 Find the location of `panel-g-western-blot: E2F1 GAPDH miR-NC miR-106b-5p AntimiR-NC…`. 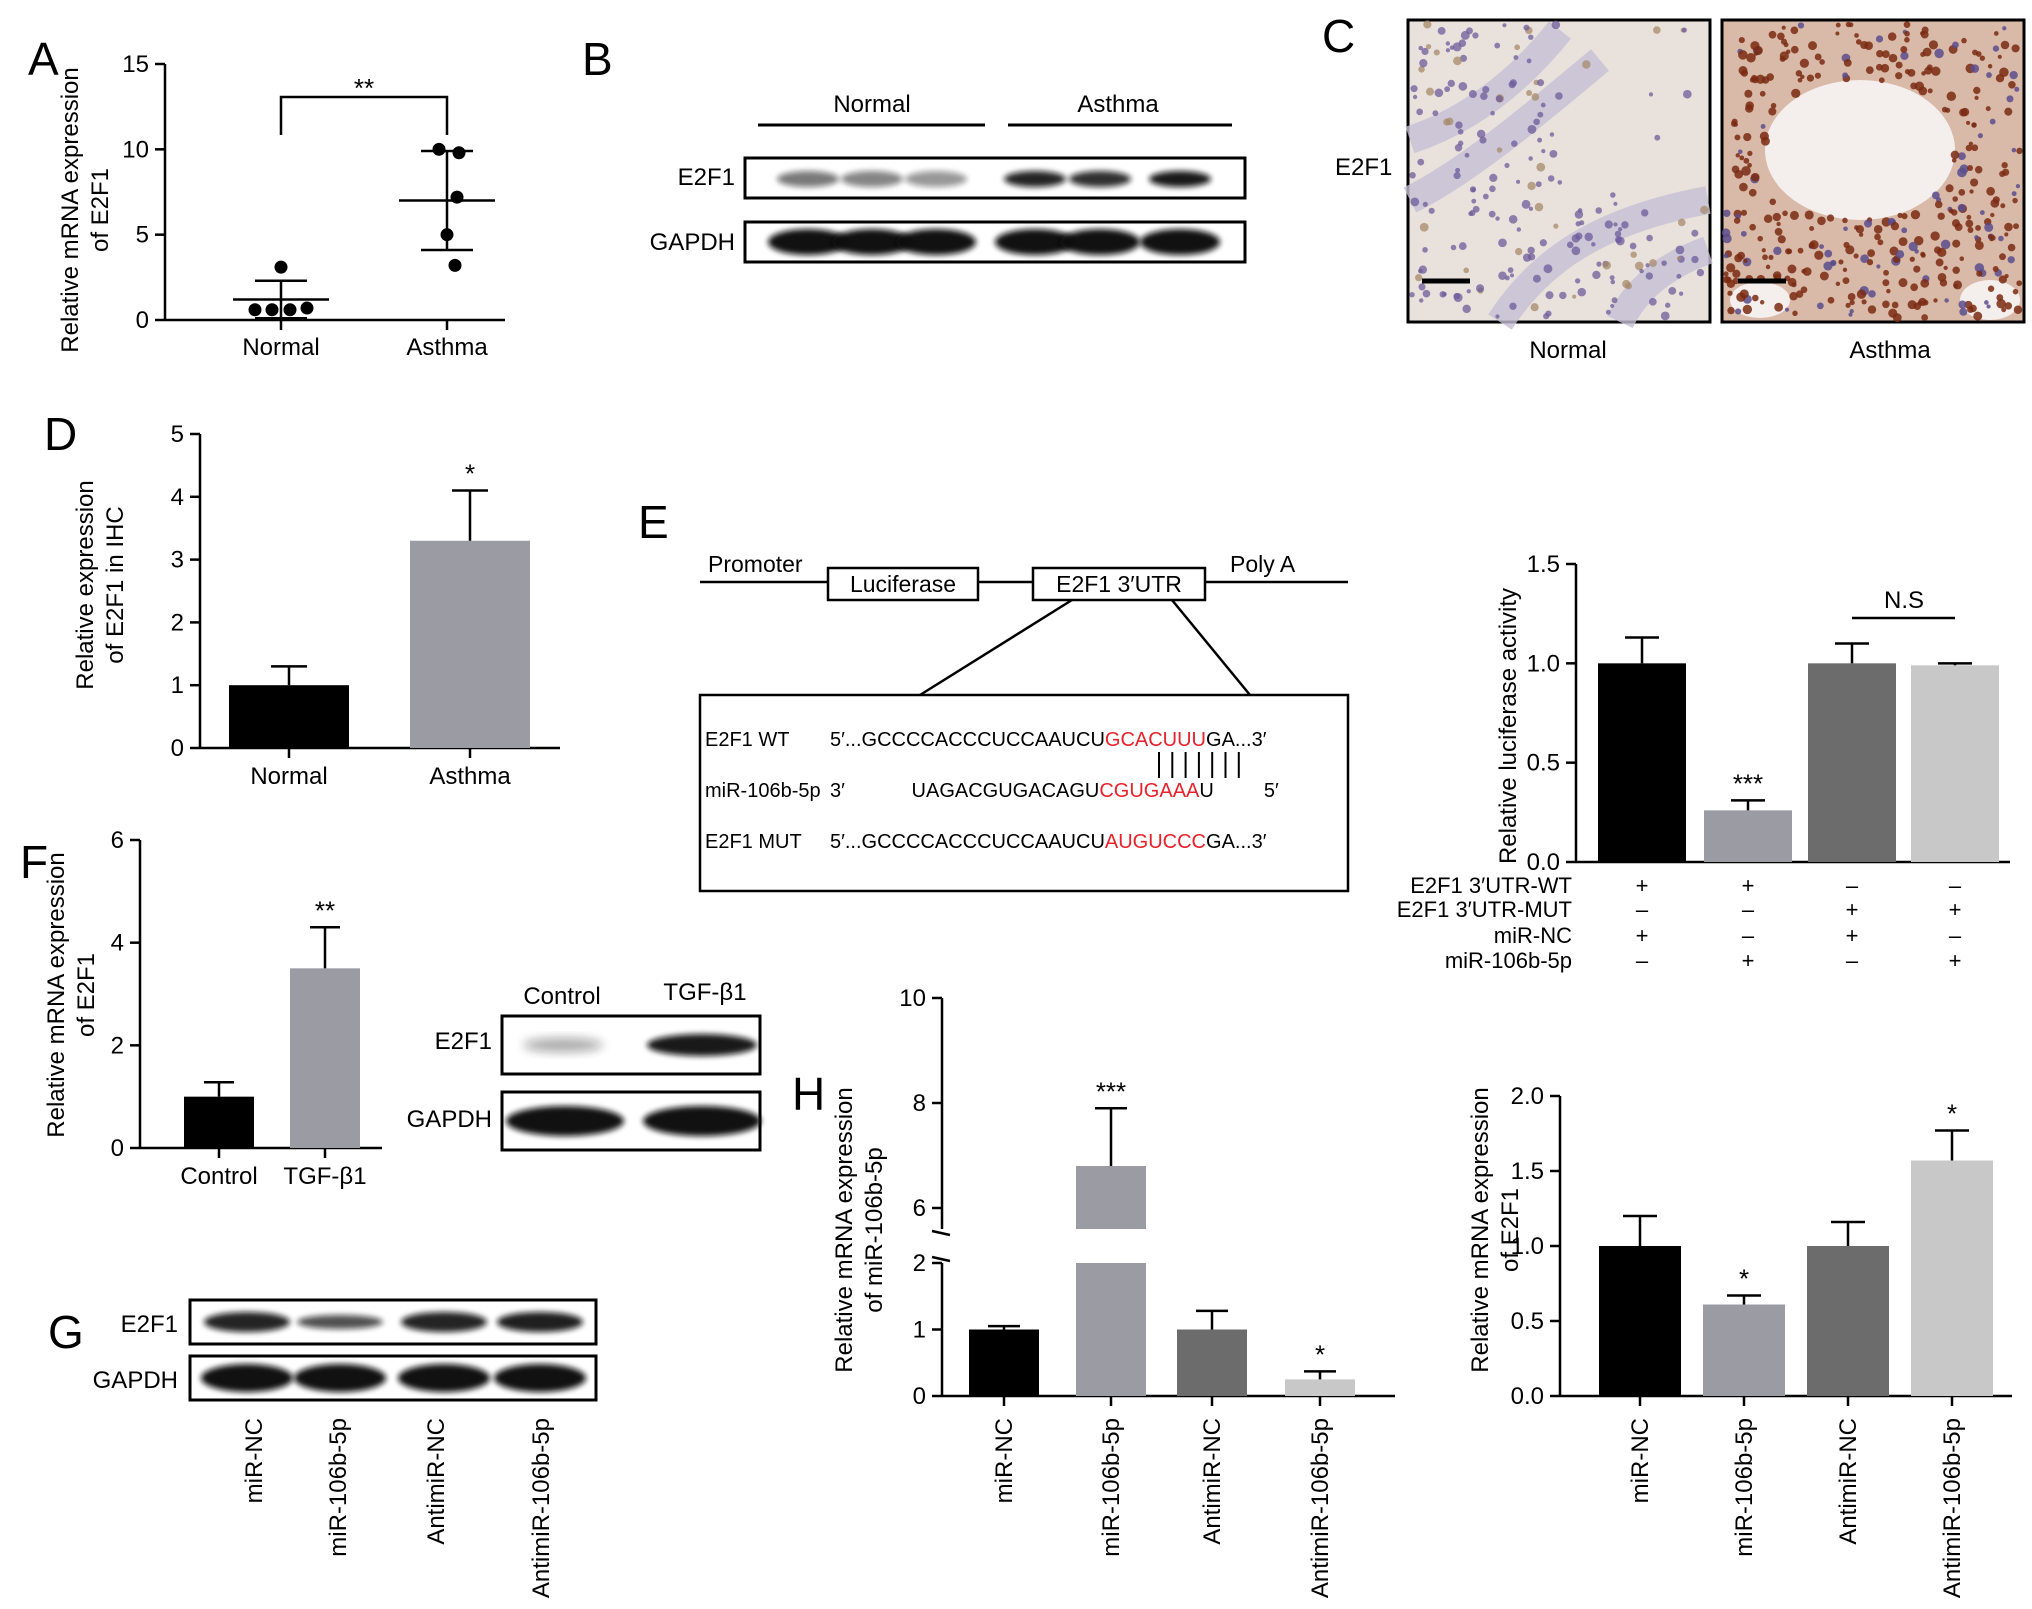

panel-g-western-blot: E2F1 GAPDH miR-NC miR-106b-5p AntimiR-NC… is located at coordinates (345, 1448).